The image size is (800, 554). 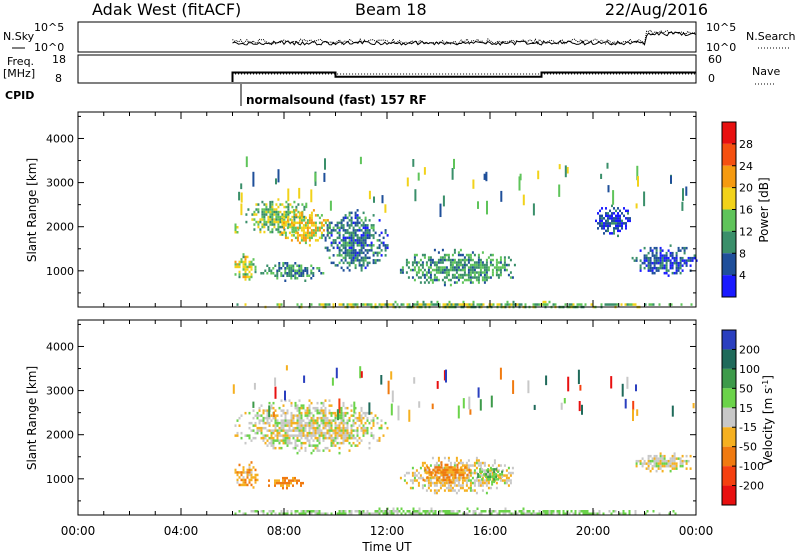 What do you see at coordinates (60, 346) in the screenshot?
I see `y-tick-label: 4000` at bounding box center [60, 346].